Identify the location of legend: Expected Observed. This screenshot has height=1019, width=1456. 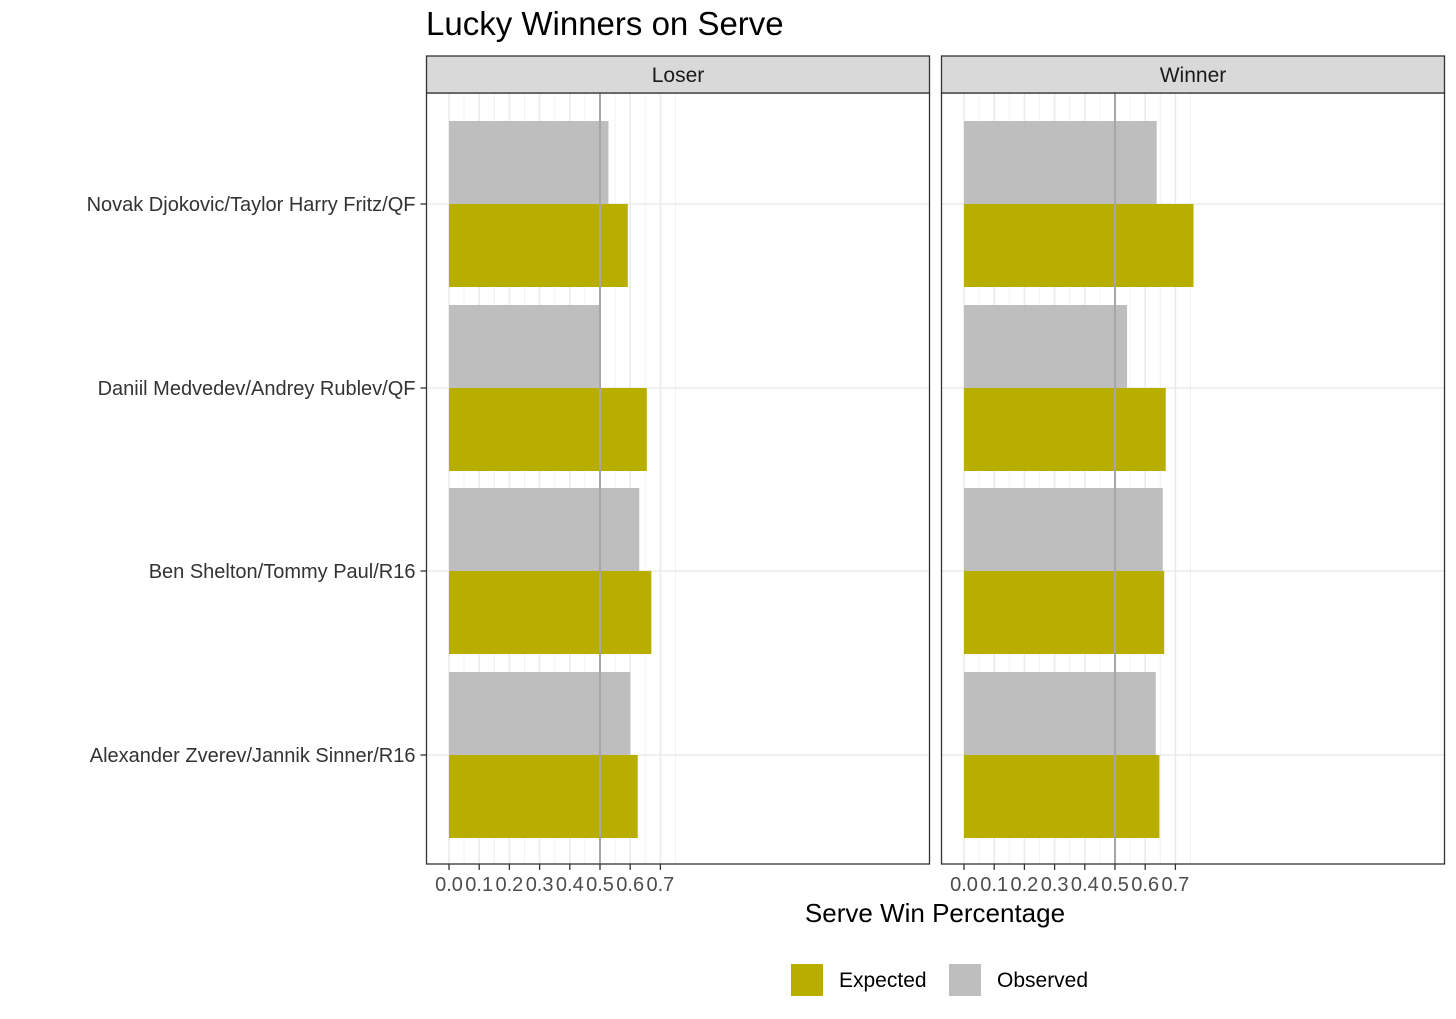
(939, 980).